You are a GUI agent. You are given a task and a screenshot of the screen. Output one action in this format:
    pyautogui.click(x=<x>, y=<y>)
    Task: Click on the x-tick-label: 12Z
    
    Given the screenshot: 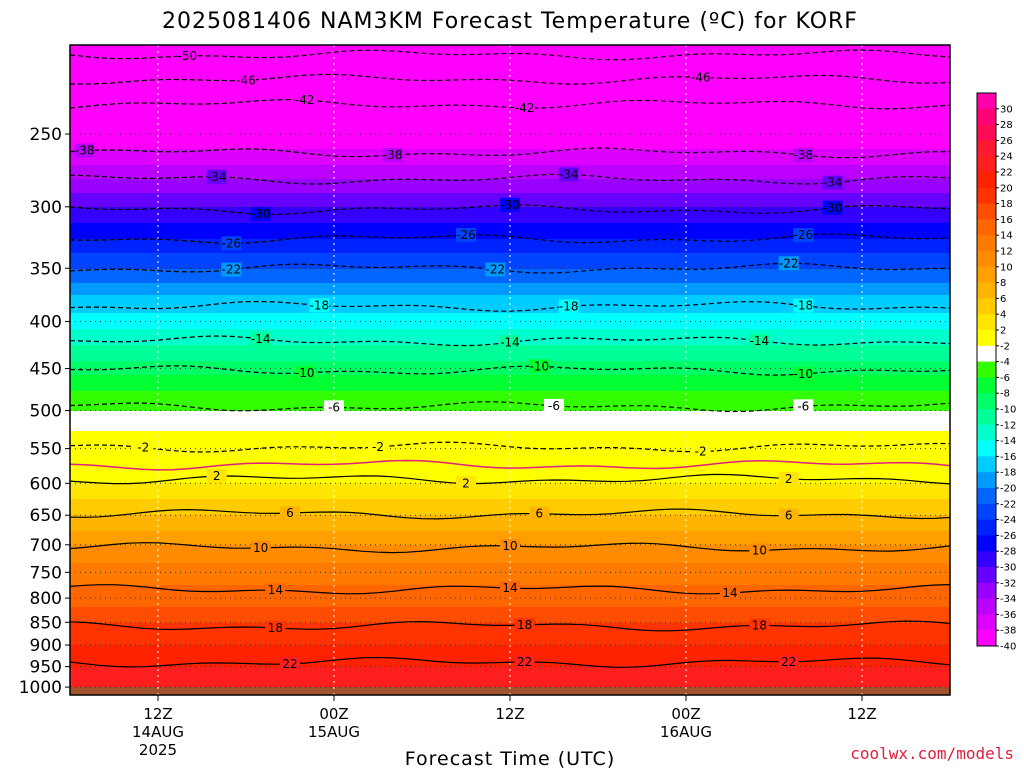 What is the action you would take?
    pyautogui.click(x=509, y=714)
    